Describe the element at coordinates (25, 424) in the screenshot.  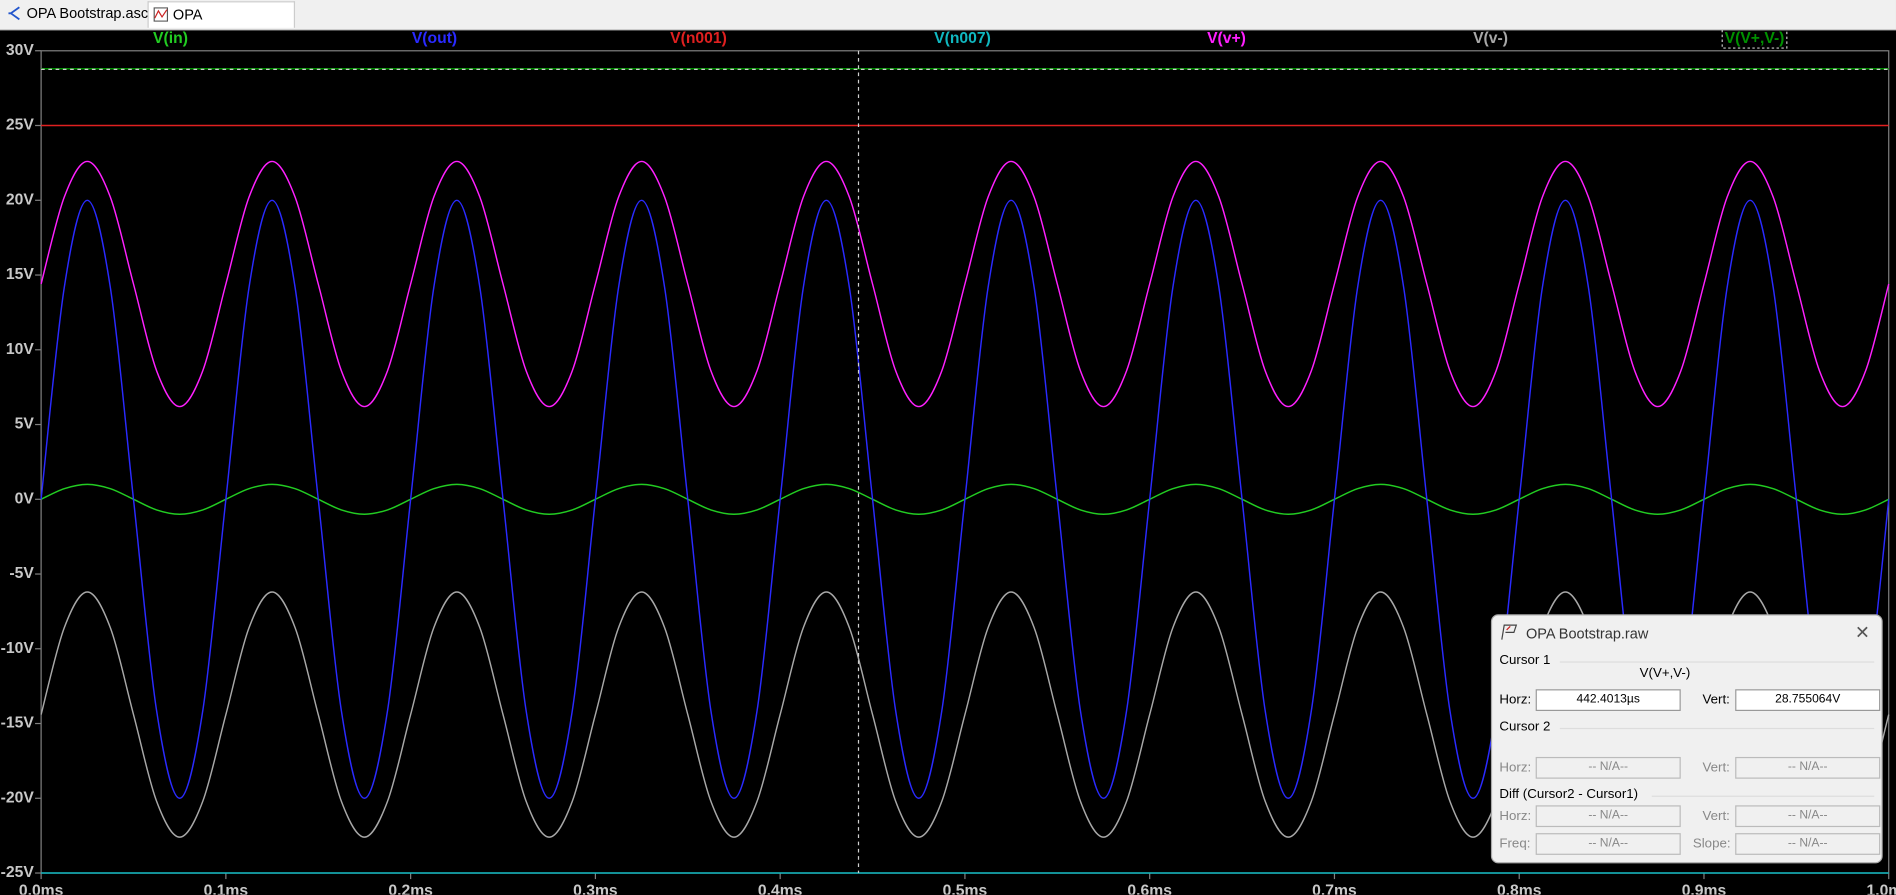
I see `y-tick-label: 5V` at that location.